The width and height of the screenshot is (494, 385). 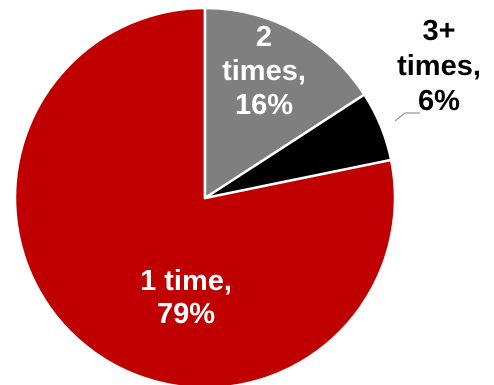 What do you see at coordinates (264, 37) in the screenshot?
I see `slice-label-line: 2` at bounding box center [264, 37].